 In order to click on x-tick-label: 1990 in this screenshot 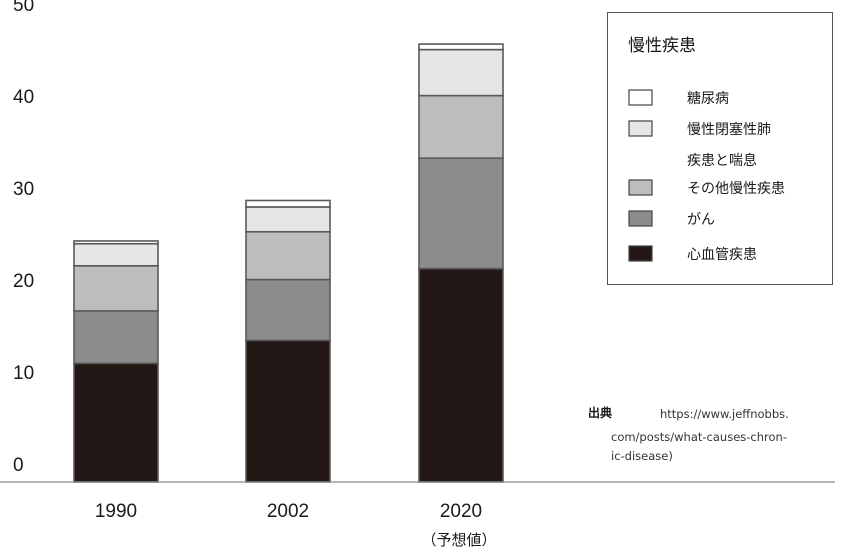, I will do `click(116, 511)`.